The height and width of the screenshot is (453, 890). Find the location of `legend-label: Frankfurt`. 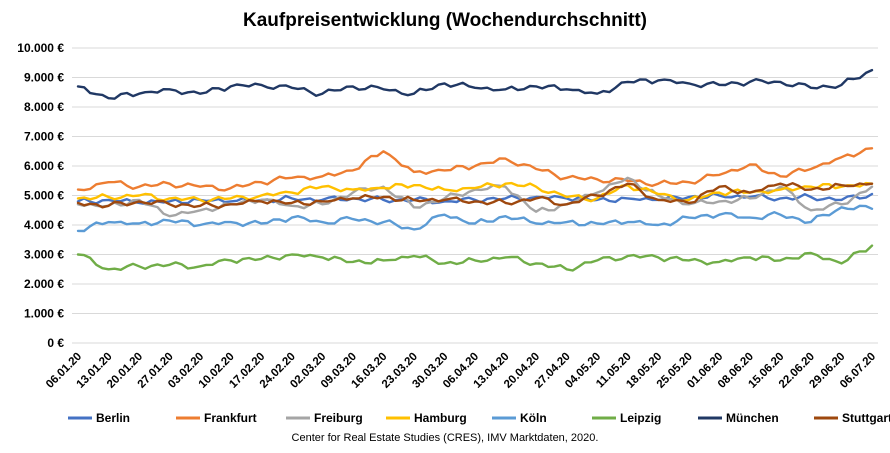

legend-label: Frankfurt is located at coordinates (230, 418).